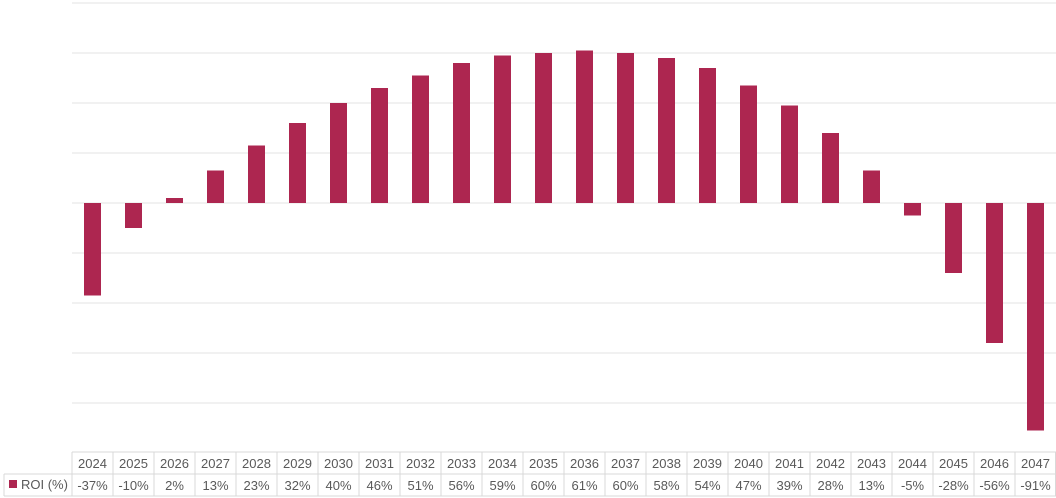 The width and height of the screenshot is (1056, 498). Describe the element at coordinates (1035, 463) in the screenshot. I see `tick-label-2047: 2047` at that location.